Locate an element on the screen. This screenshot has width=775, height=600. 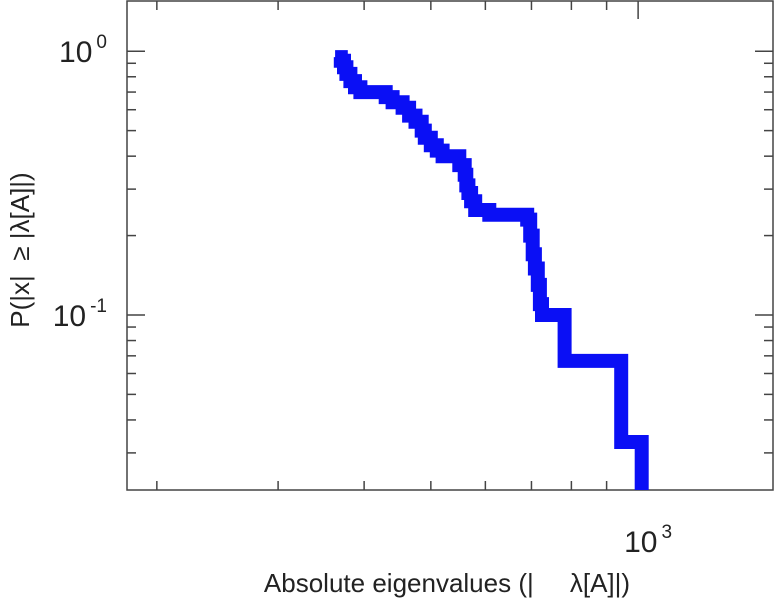
y-tick-label: 10 0 is located at coordinates (83, 50).